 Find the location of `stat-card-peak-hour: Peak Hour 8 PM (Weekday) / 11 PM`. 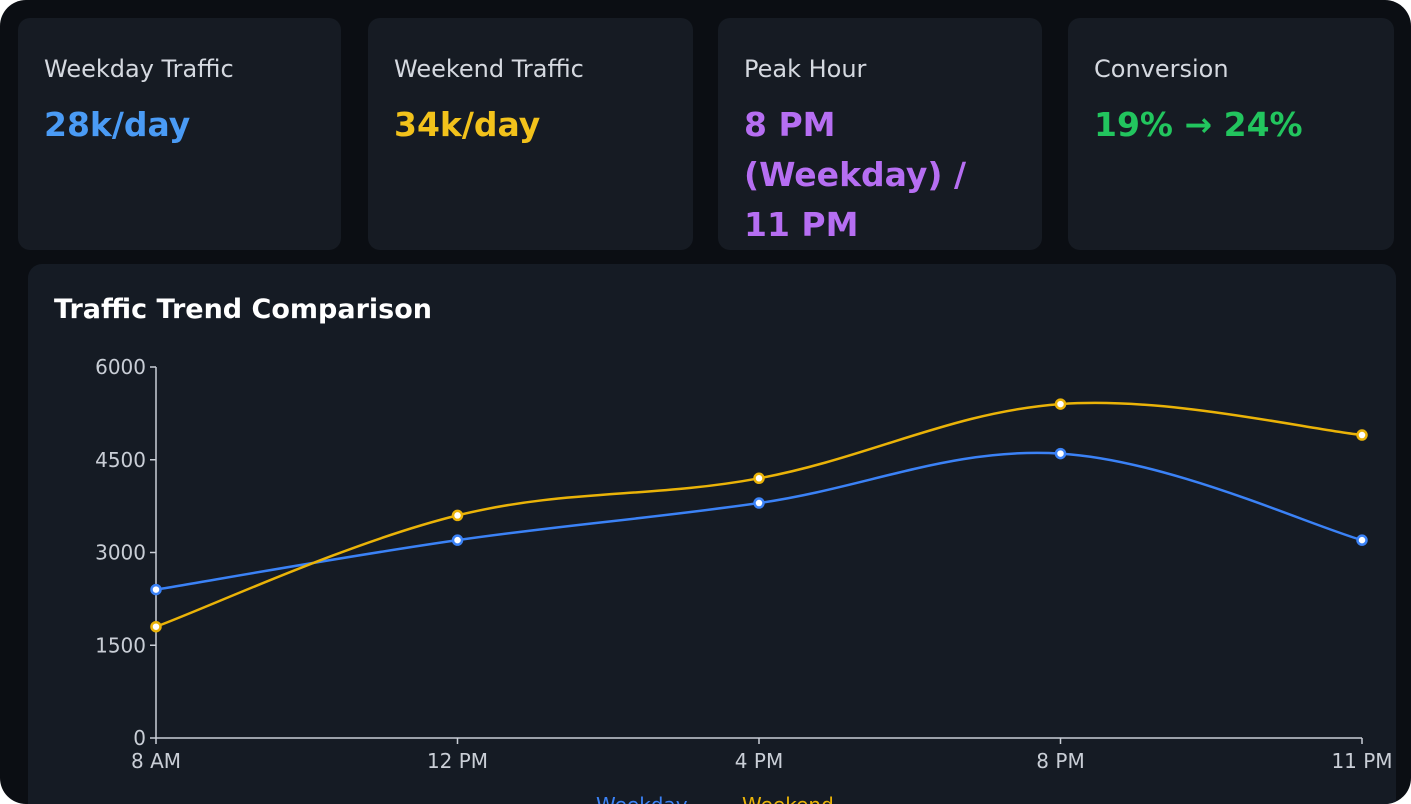

stat-card-peak-hour: Peak Hour 8 PM (Weekday) / 11 PM is located at coordinates (880, 134).